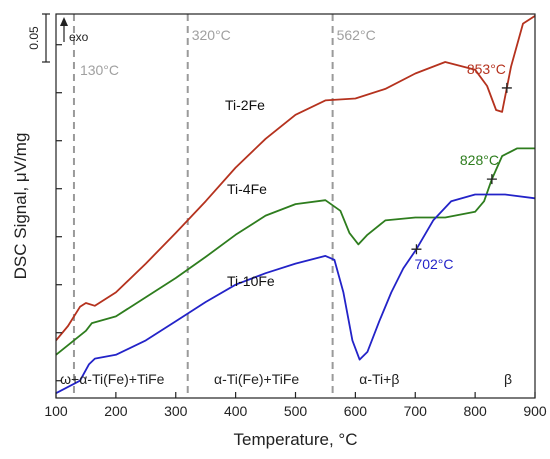 This screenshot has width=550, height=459. Describe the element at coordinates (247, 189) in the screenshot. I see `series-label-ti-4fe: Ti-4Fe` at that location.